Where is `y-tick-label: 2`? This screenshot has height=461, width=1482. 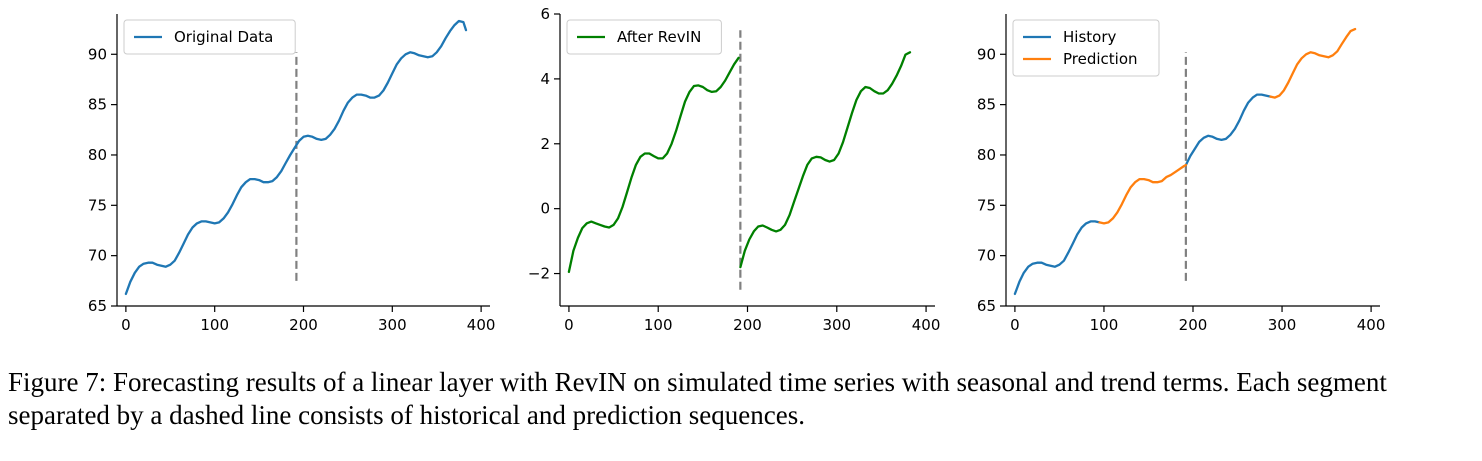 y-tick-label: 2 is located at coordinates (545, 144).